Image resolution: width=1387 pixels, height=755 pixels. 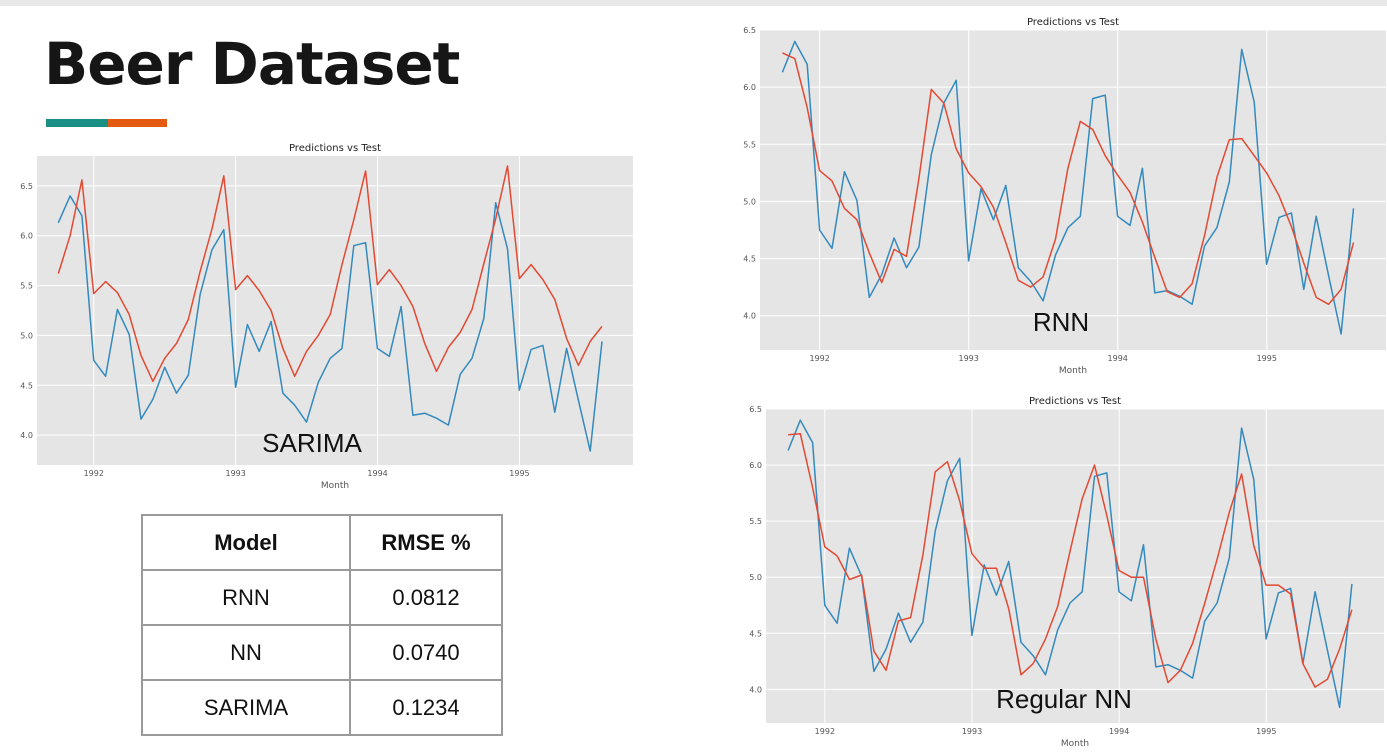 I want to click on cell-model: NN, so click(x=246, y=652).